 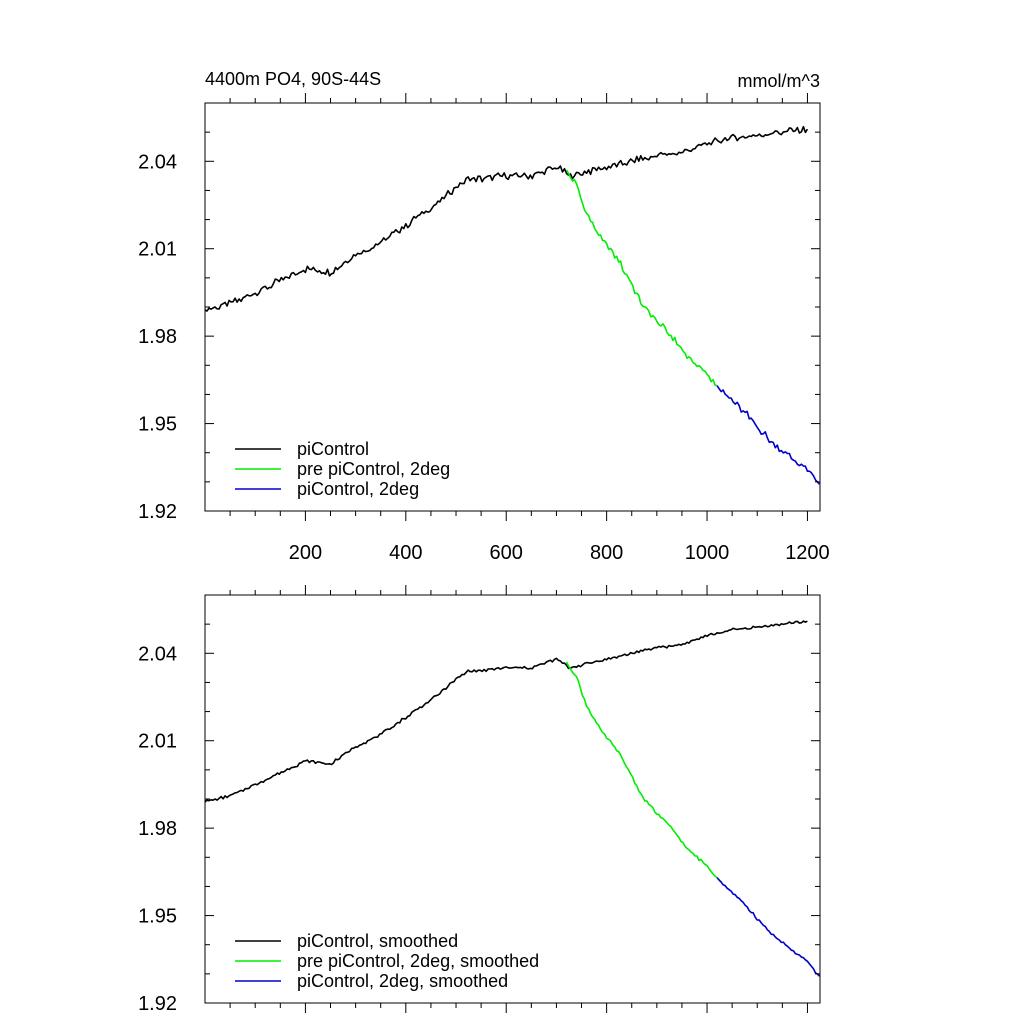 What do you see at coordinates (405, 553) in the screenshot?
I see `x-tick-label: 400` at bounding box center [405, 553].